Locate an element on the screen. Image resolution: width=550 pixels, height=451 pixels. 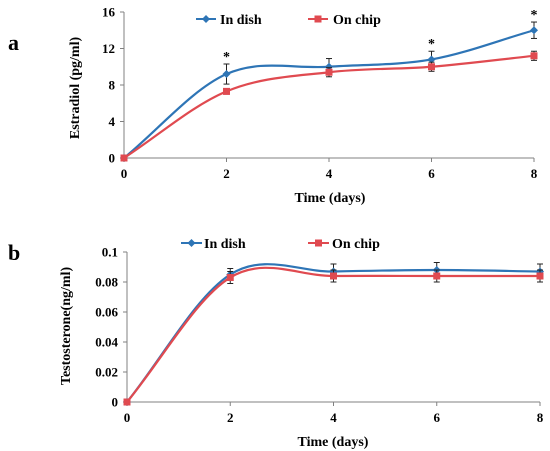
panel-a-annotations: * * * is located at coordinates (380, 36).